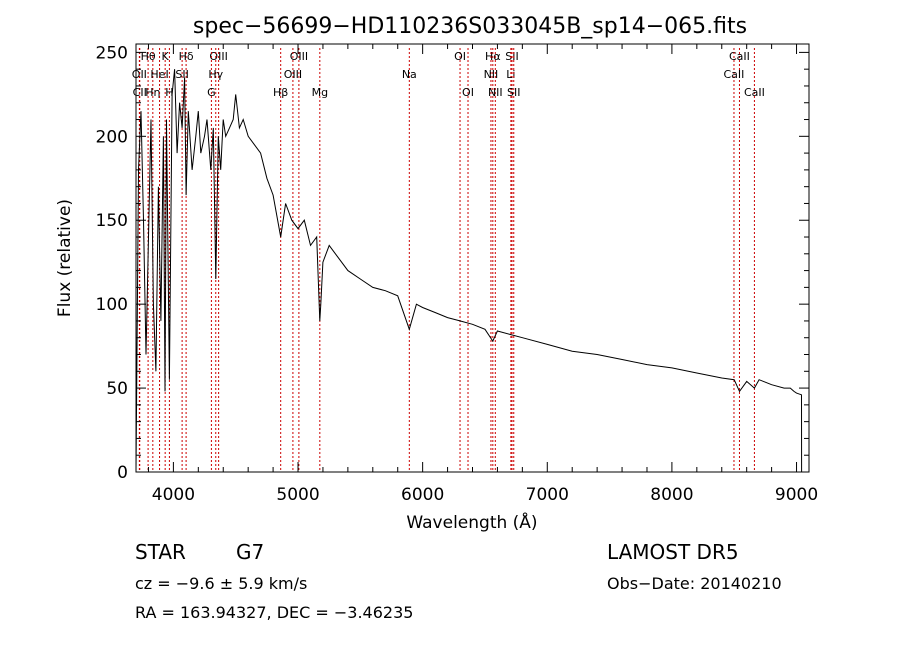  I want to click on x-tick-label: 7000, so click(547, 495).